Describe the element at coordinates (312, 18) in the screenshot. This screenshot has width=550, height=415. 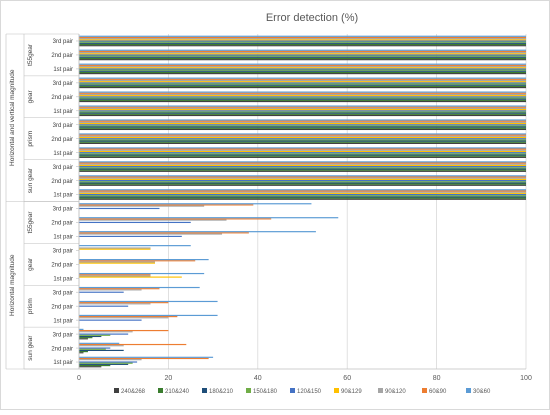
I see `chart-title: Error detection (%)` at that location.